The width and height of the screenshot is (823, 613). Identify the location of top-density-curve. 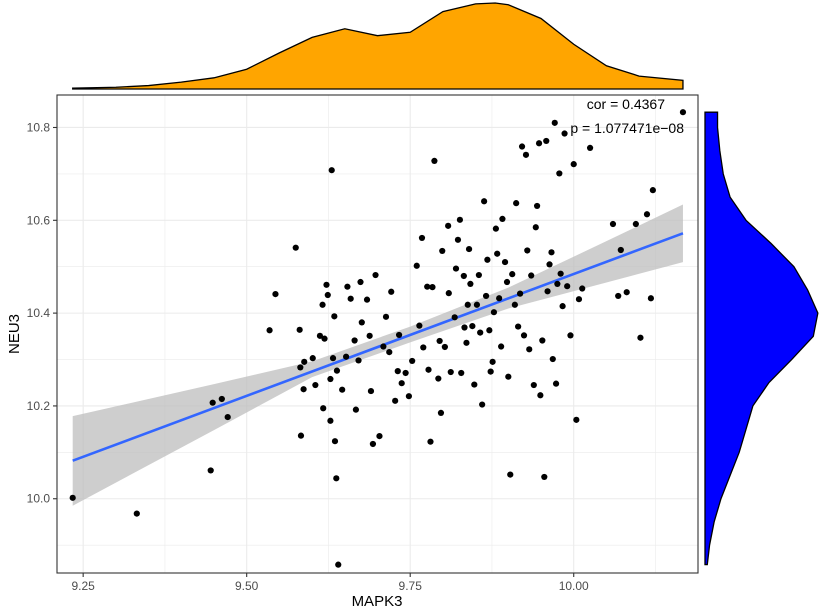
(378, 46).